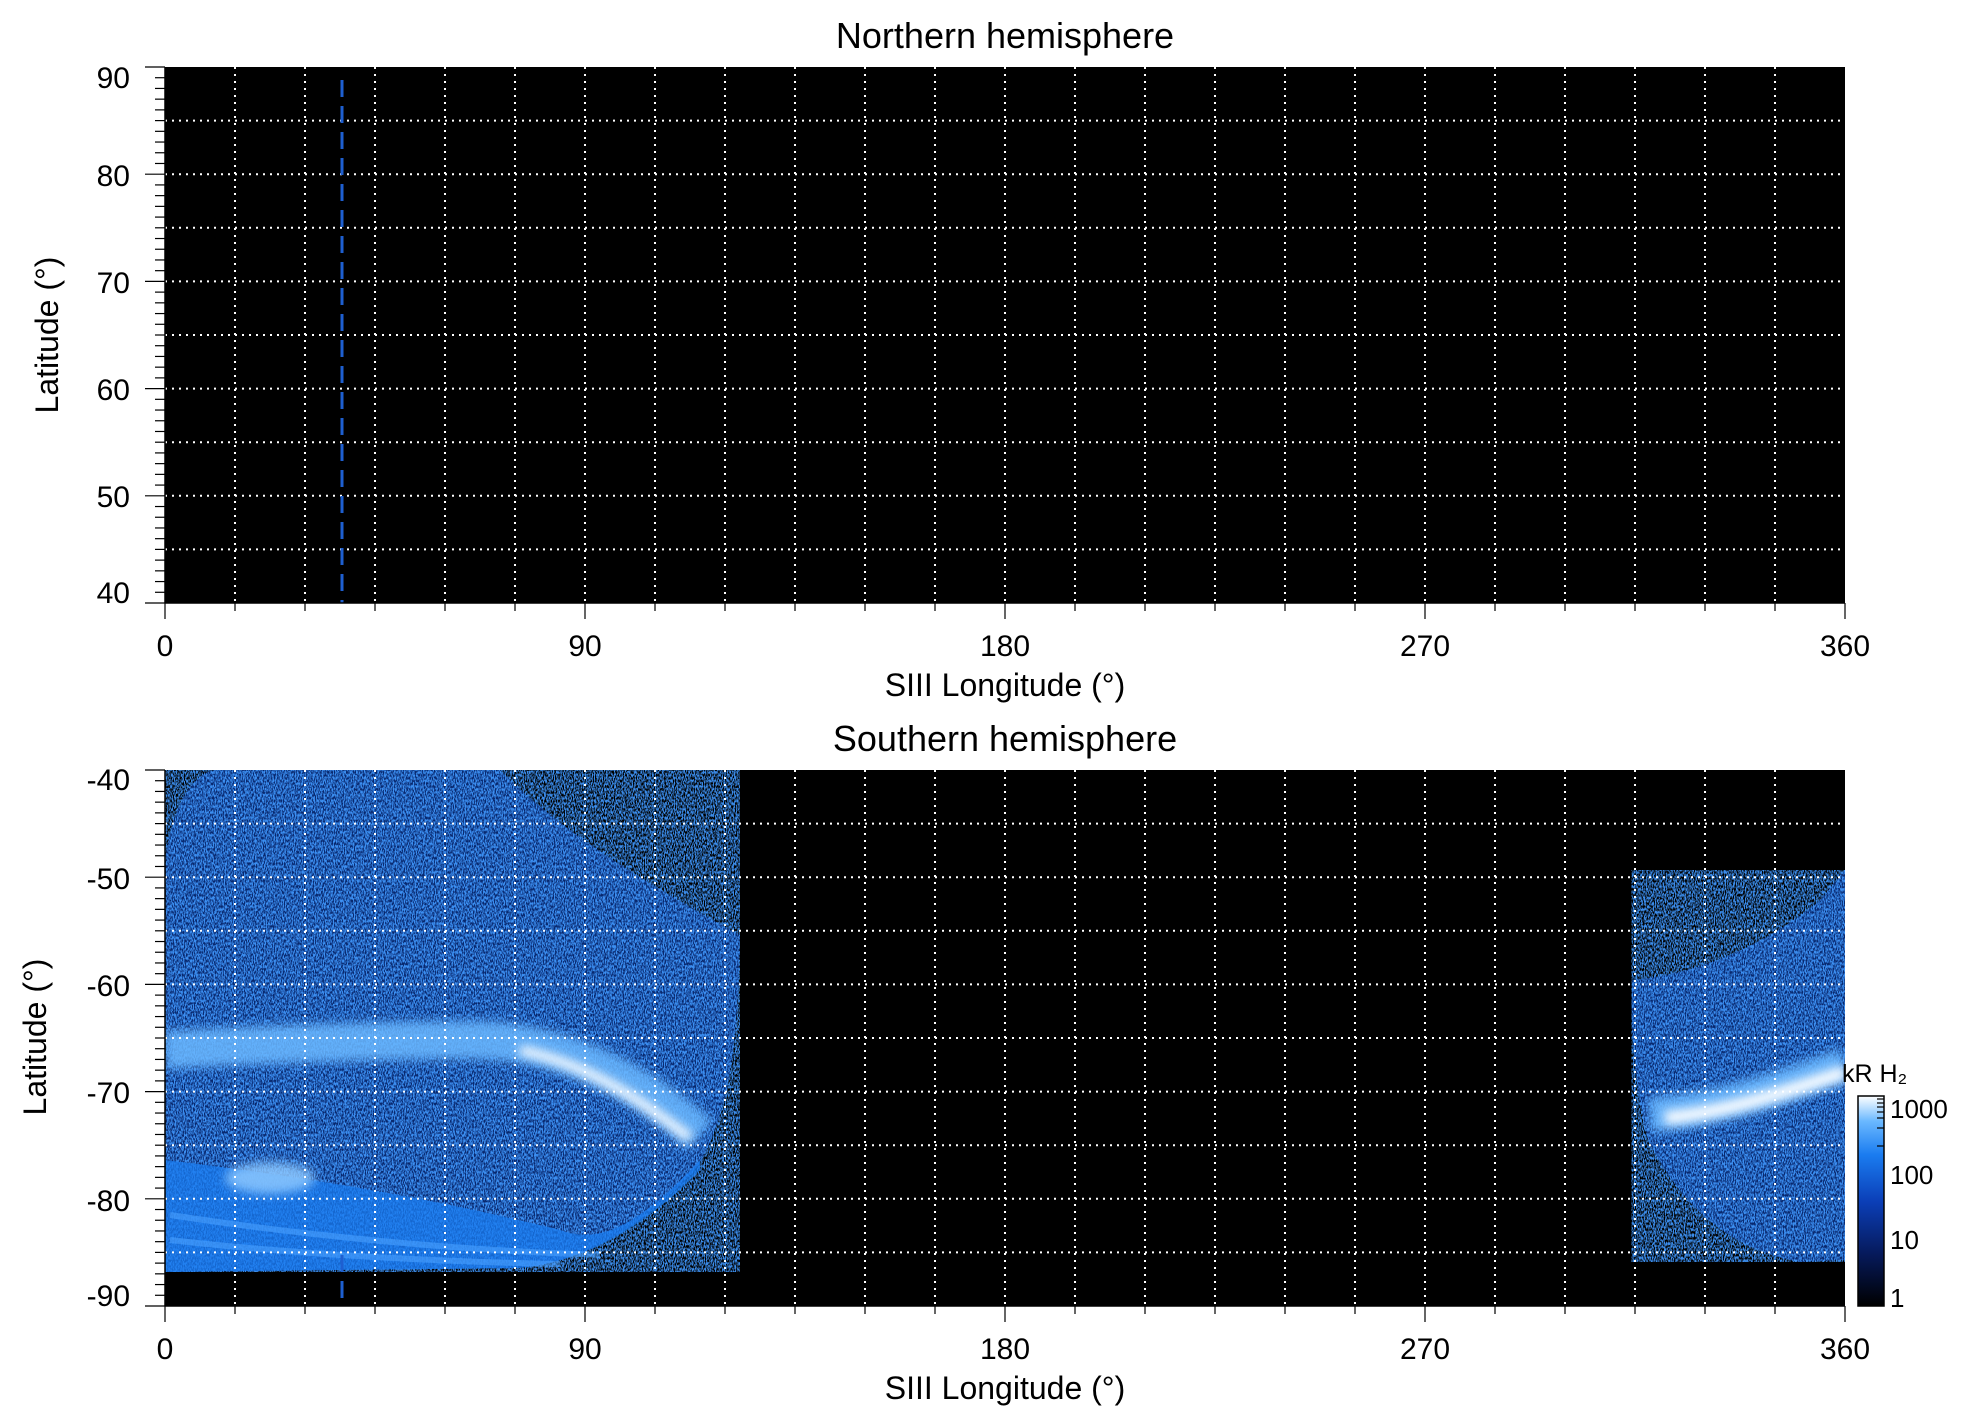  What do you see at coordinates (1874, 1074) in the screenshot?
I see `colorbar-title: kR H₂` at bounding box center [1874, 1074].